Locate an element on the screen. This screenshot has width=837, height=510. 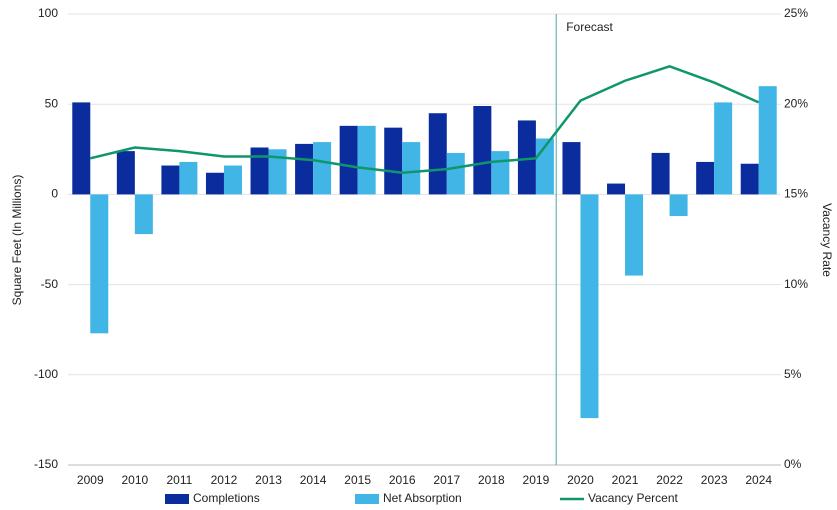
x-tick-label: 2012 is located at coordinates (224, 480).